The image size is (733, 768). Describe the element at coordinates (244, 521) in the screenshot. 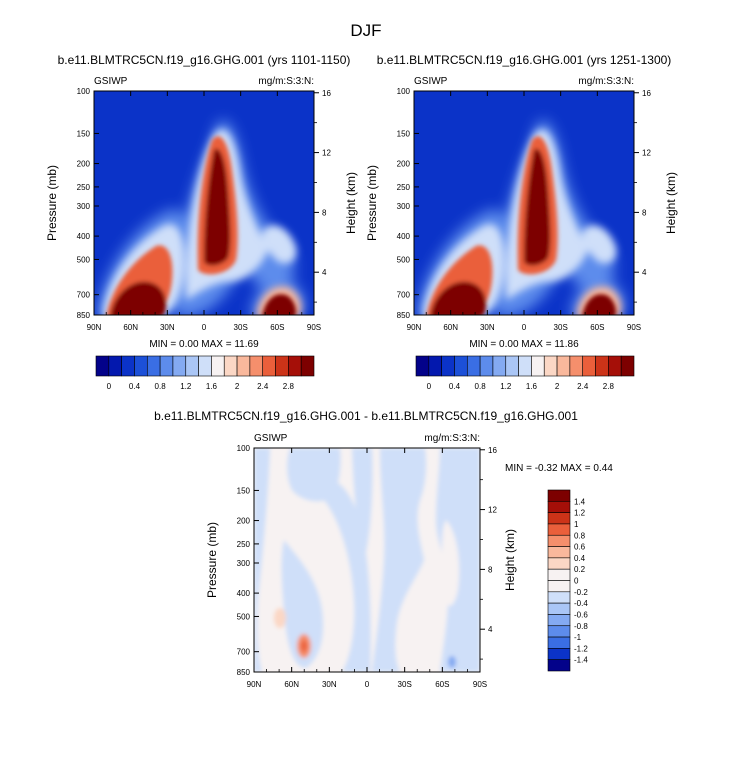

I see `y-tick-label: 200` at that location.